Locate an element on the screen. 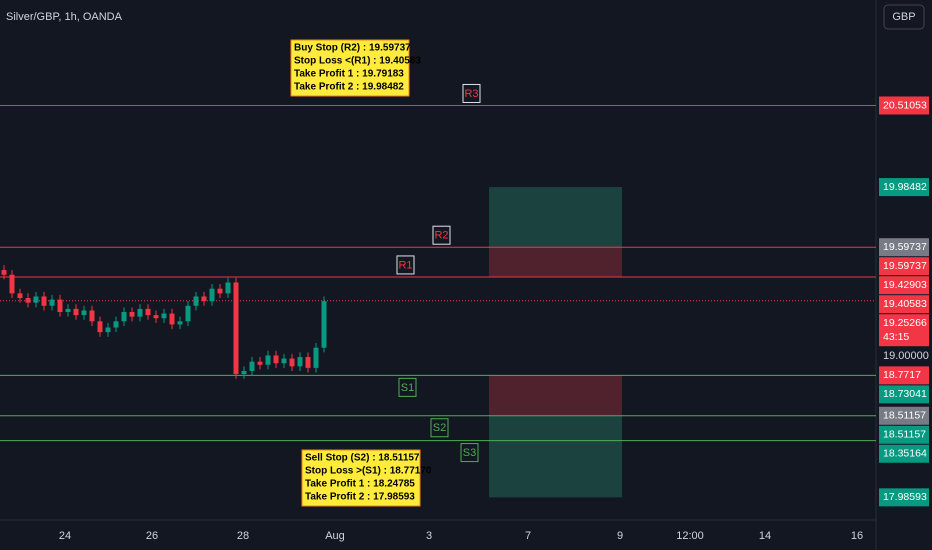  x-tick-label: 14 is located at coordinates (765, 536).